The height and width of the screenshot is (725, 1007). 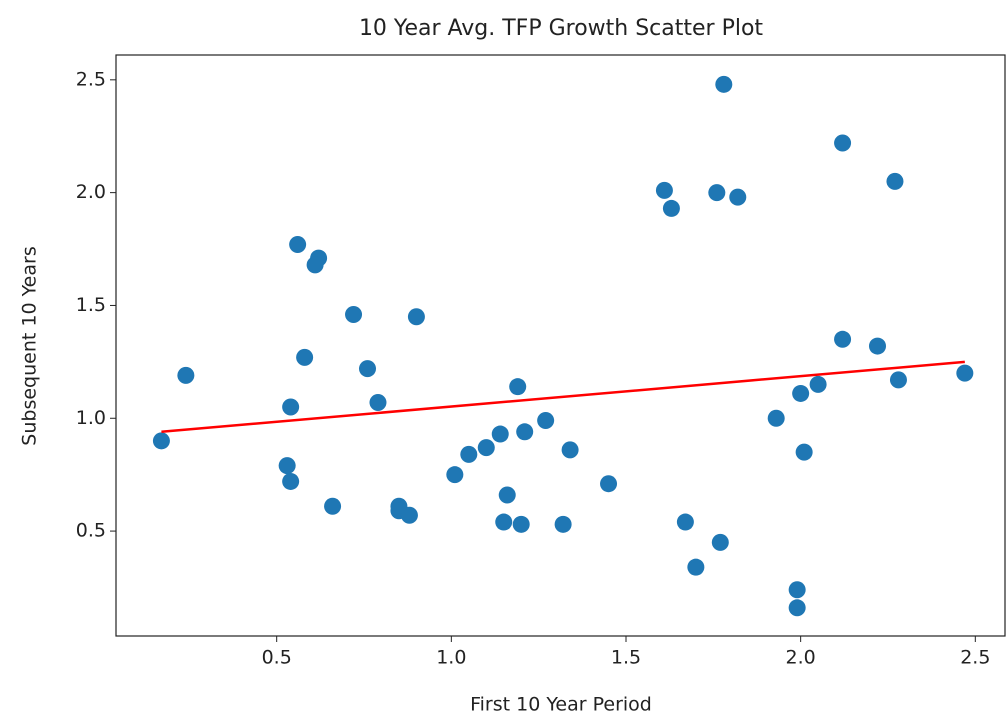 What do you see at coordinates (91, 79) in the screenshot?
I see `y-tick-label: 2.5` at bounding box center [91, 79].